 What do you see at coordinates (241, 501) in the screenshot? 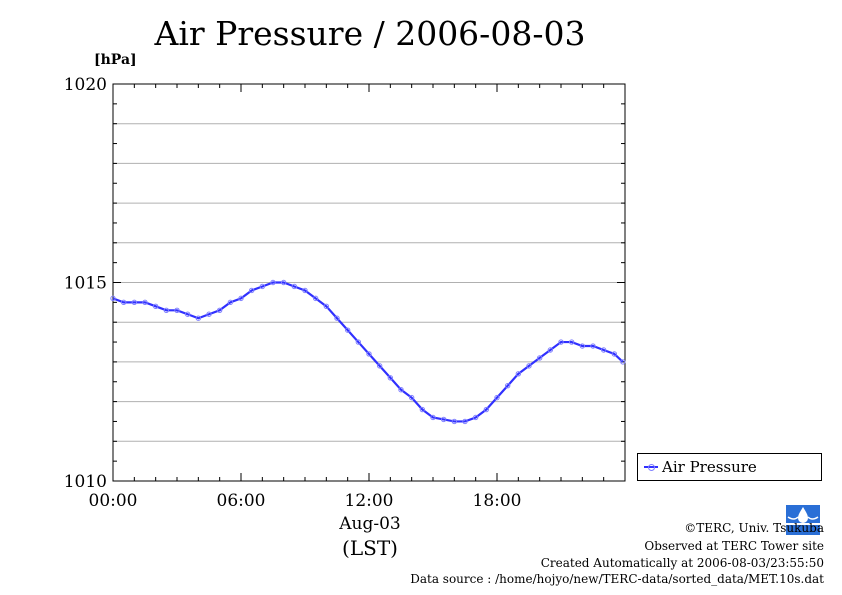
I see `x-tick-label: 06:00` at bounding box center [241, 501].